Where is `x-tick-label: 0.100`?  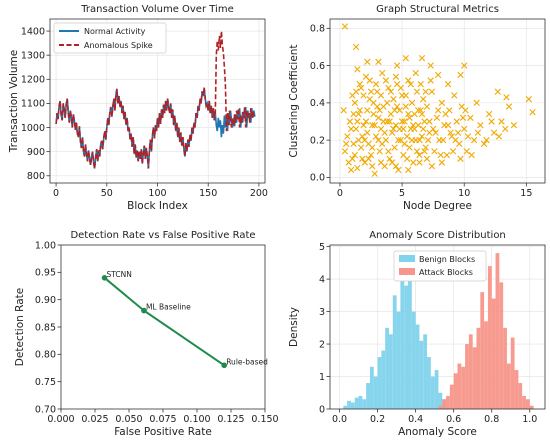 x-tick-label: 0.100 is located at coordinates (196, 419).